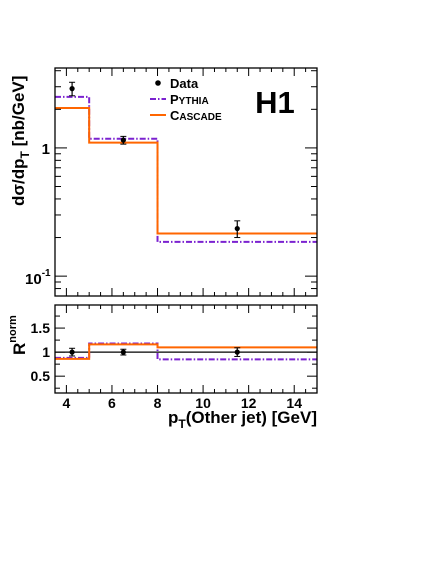 Image resolution: width=436 pixels, height=564 pixels. I want to click on ratio-y-tick-label: 0.5, so click(41, 376).